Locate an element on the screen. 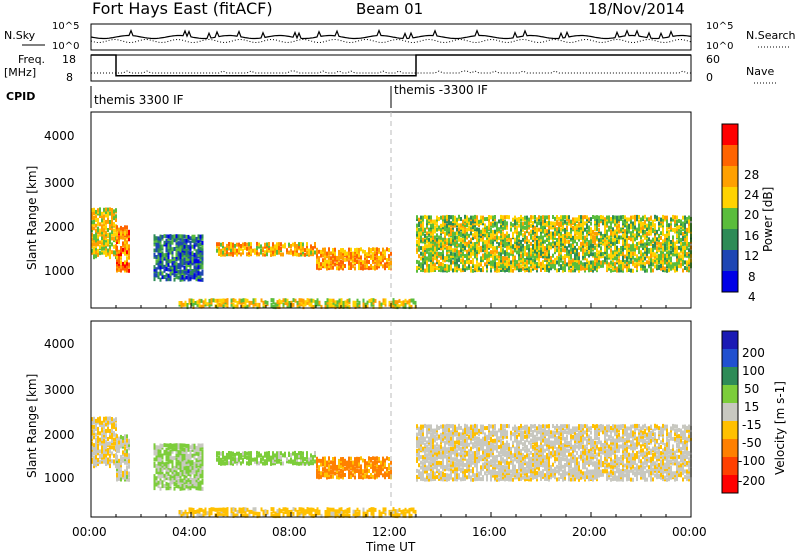 The height and width of the screenshot is (554, 800). nsky-tick-top: 10^5 is located at coordinates (65, 26).